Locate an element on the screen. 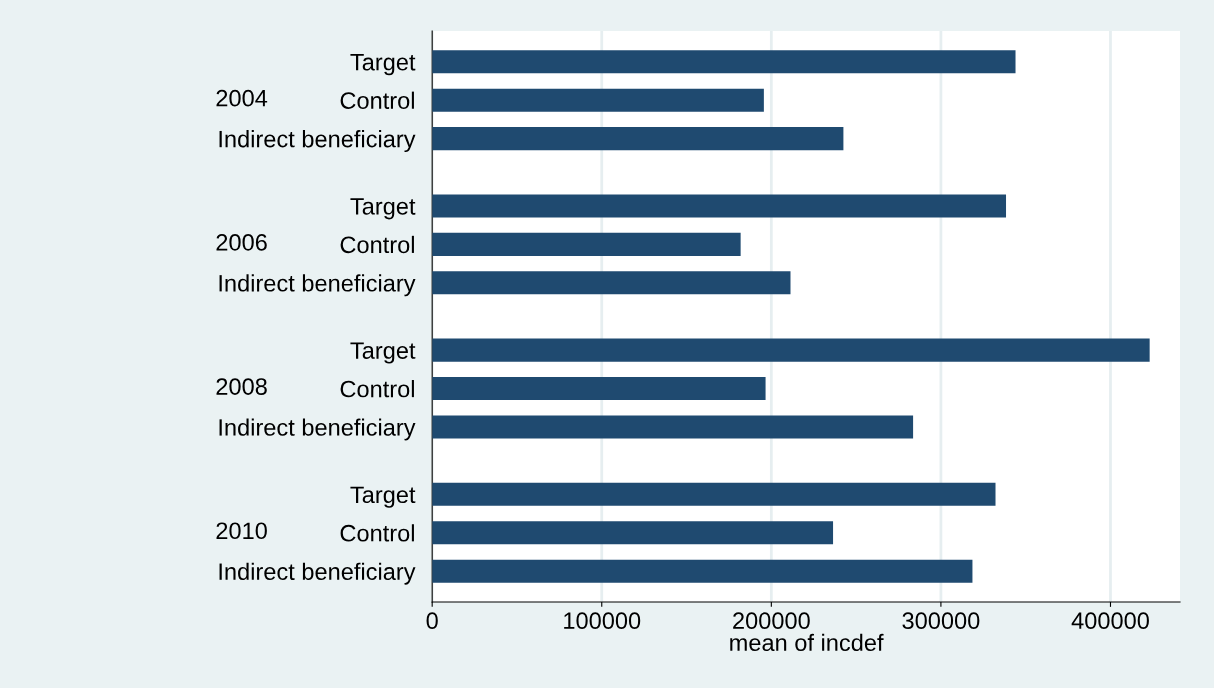 This screenshot has width=1214, height=688. x-tick-label: 200000 is located at coordinates (771, 621).